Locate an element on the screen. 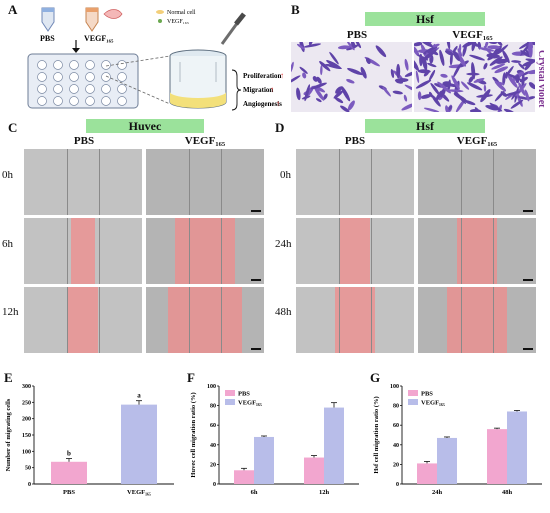  y-tick-label: 100 is located at coordinates (211, 387).